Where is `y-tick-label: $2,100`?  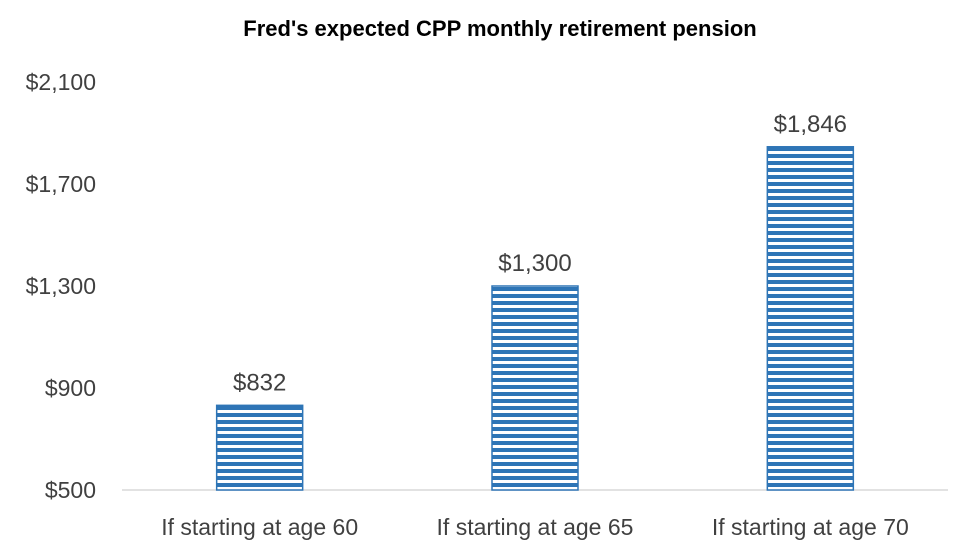
y-tick-label: $2,100 is located at coordinates (61, 82).